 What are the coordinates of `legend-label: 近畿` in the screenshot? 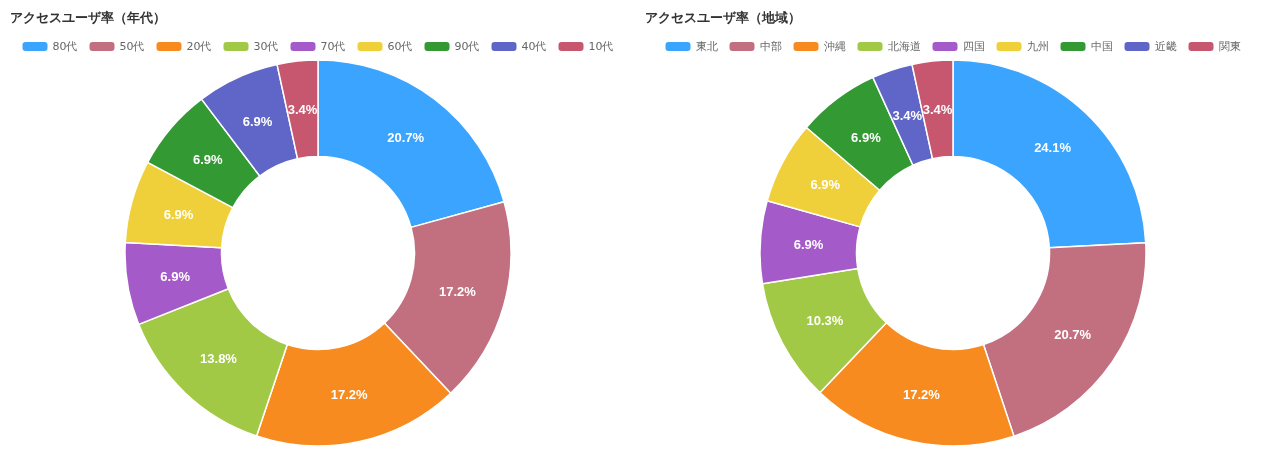 It's located at (1165, 46).